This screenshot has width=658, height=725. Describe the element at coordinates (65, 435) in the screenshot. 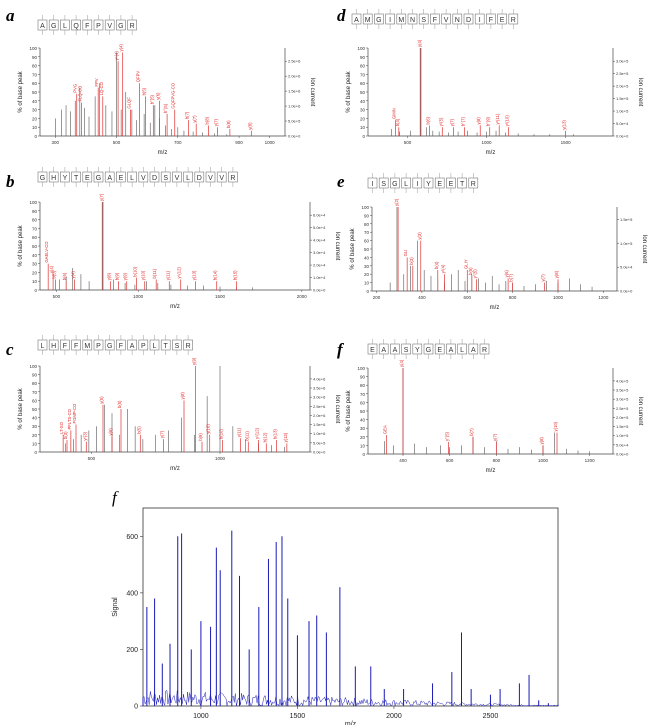

I see `fragment-label: b(3)` at that location.